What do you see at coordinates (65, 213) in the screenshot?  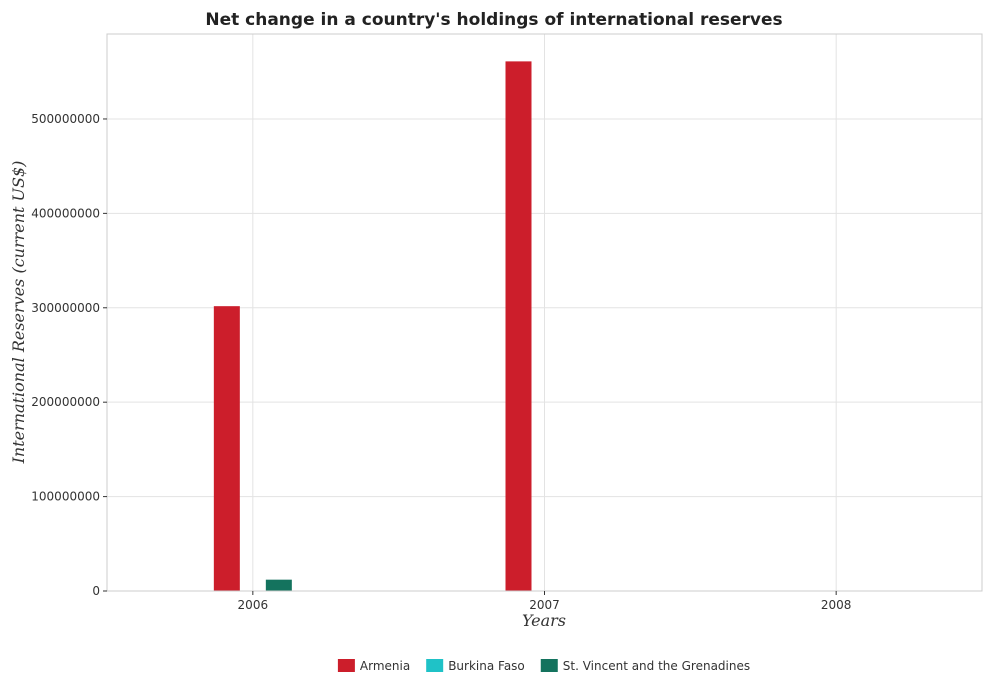 I see `y-tick-label: 400000000` at bounding box center [65, 213].